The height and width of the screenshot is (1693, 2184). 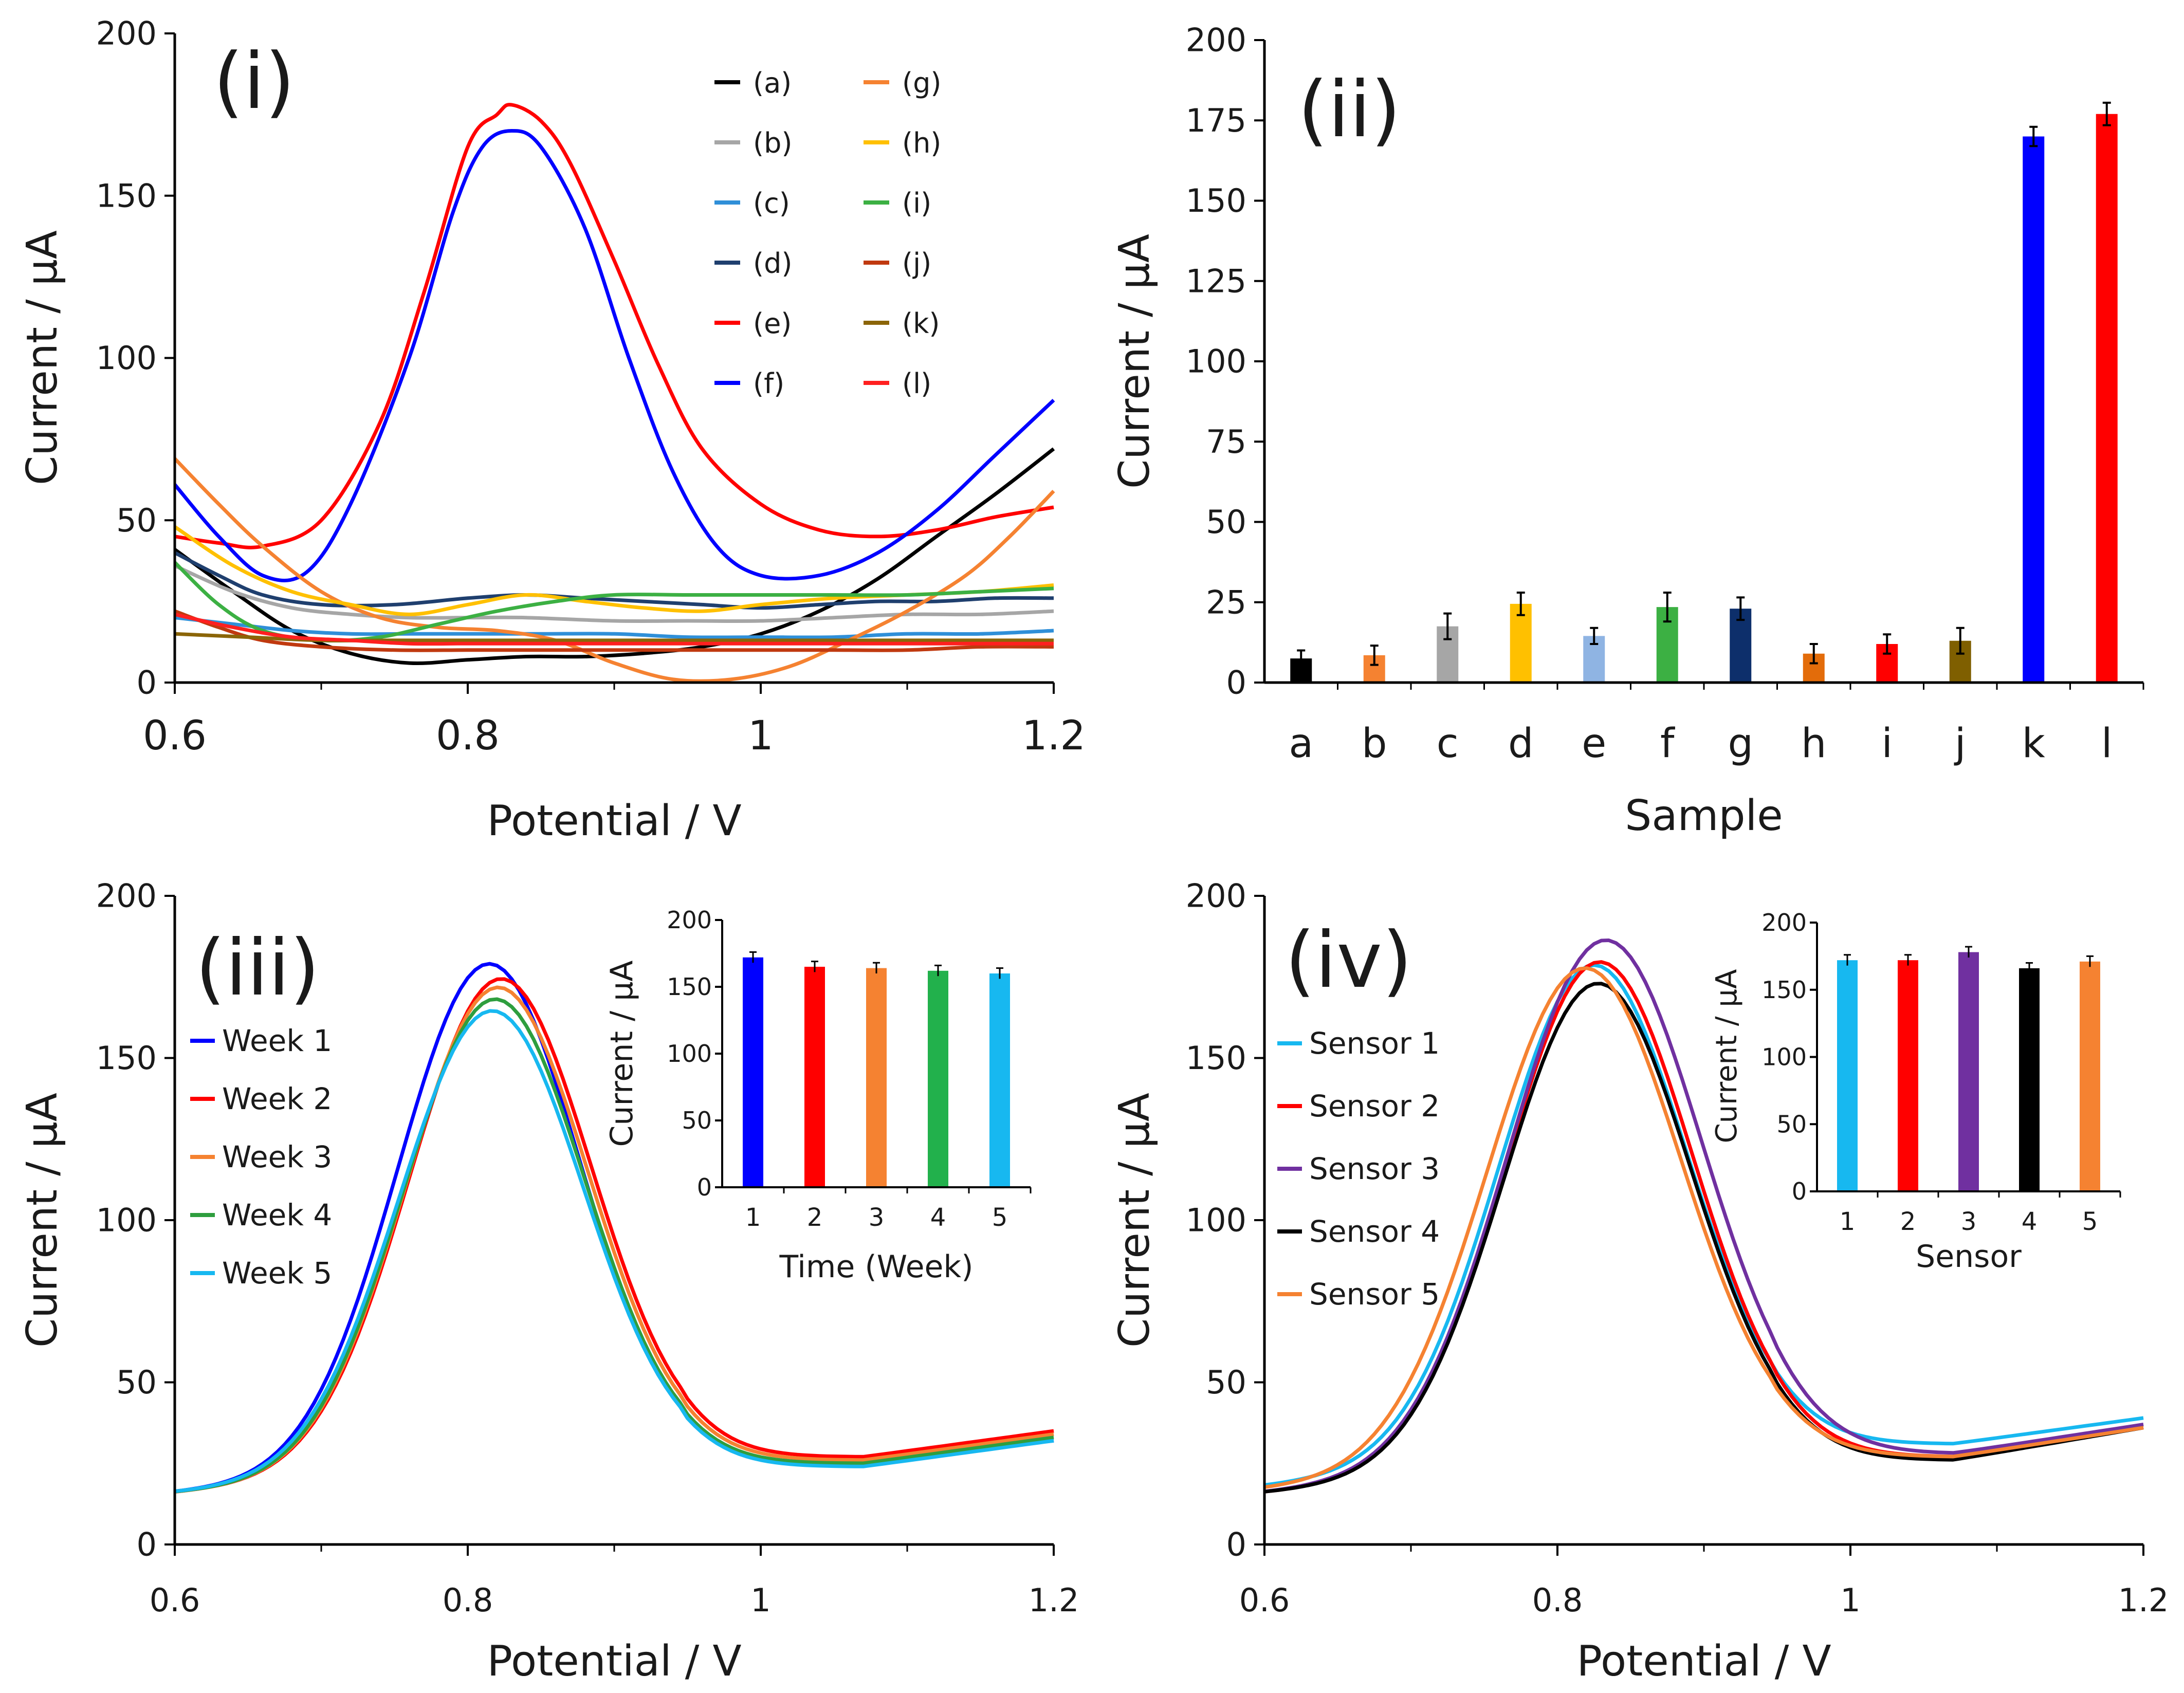 I want to click on panel-ii-label: (ii), so click(x=1349, y=110).